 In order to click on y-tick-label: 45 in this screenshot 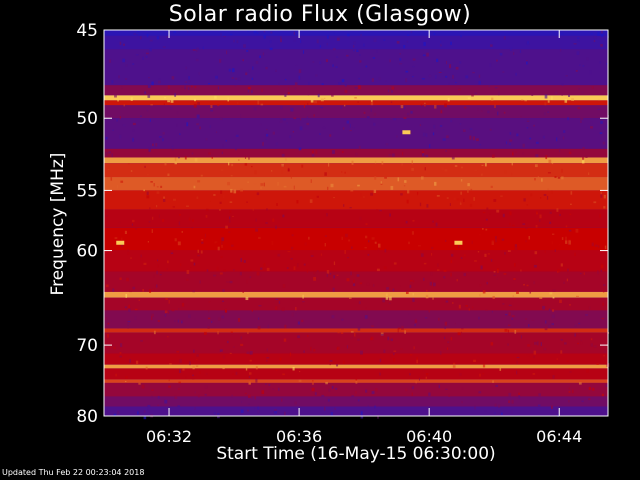, I will do `click(87, 31)`.